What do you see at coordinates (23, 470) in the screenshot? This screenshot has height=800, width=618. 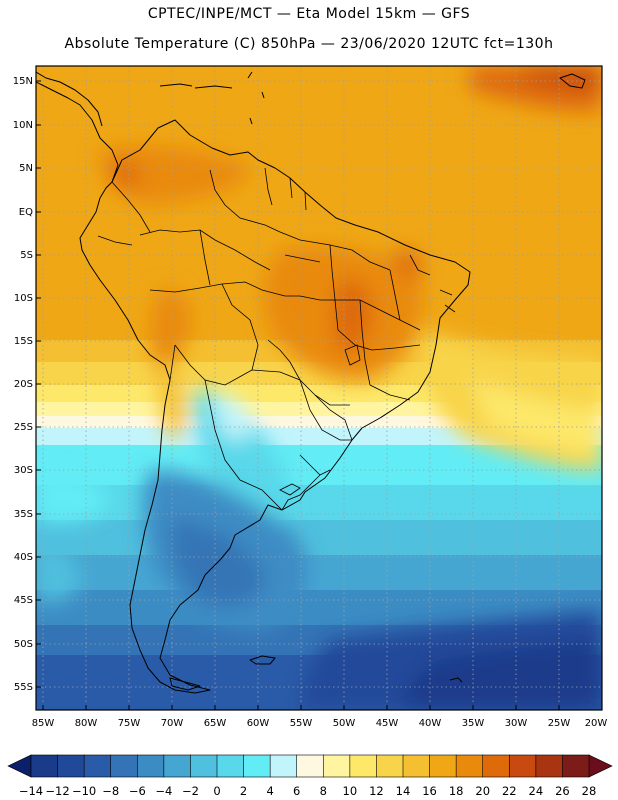 I see `lat-label-30s: 30S` at bounding box center [23, 470].